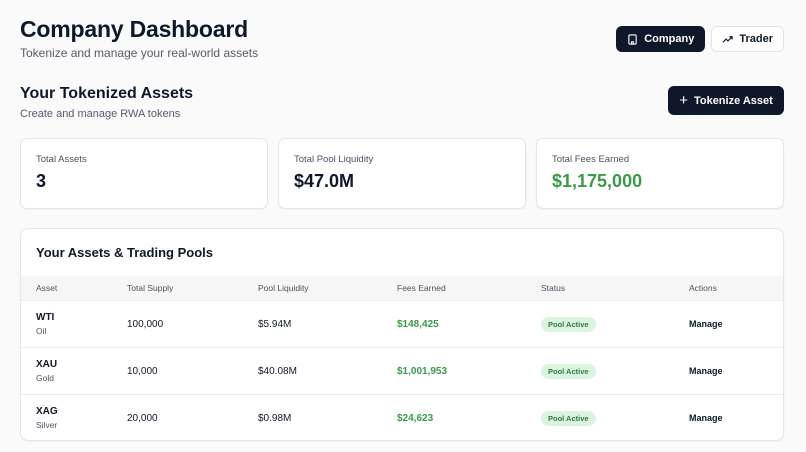  I want to click on trader-view-button: Trader, so click(747, 39).